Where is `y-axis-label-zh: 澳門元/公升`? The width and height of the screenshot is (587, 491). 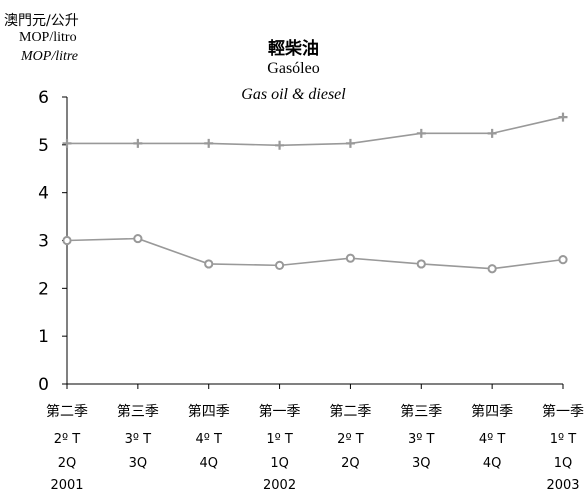
y-axis-label-zh: 澳門元/公升 is located at coordinates (41, 21).